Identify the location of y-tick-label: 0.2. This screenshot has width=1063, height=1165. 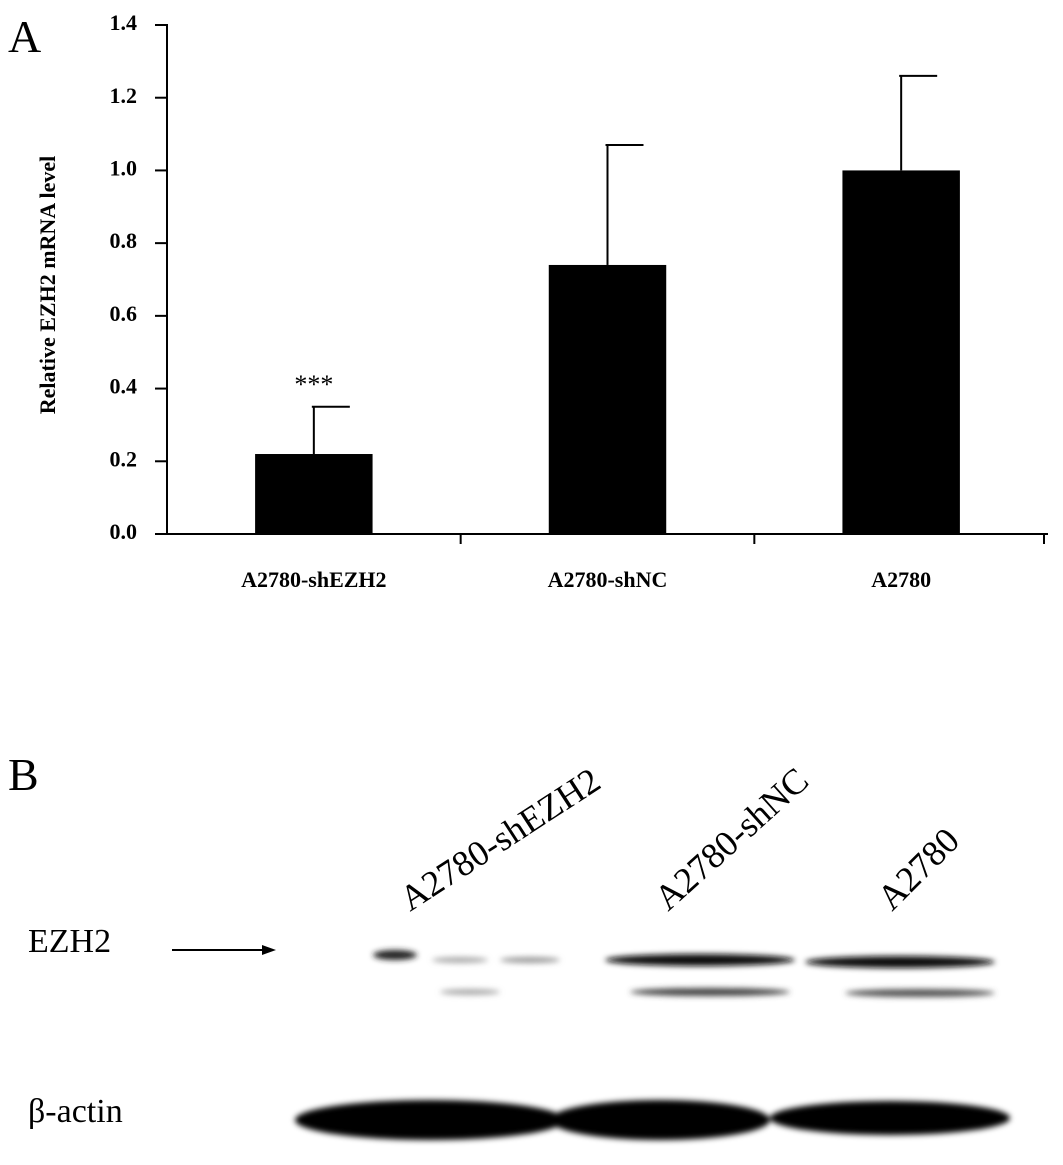
(124, 458).